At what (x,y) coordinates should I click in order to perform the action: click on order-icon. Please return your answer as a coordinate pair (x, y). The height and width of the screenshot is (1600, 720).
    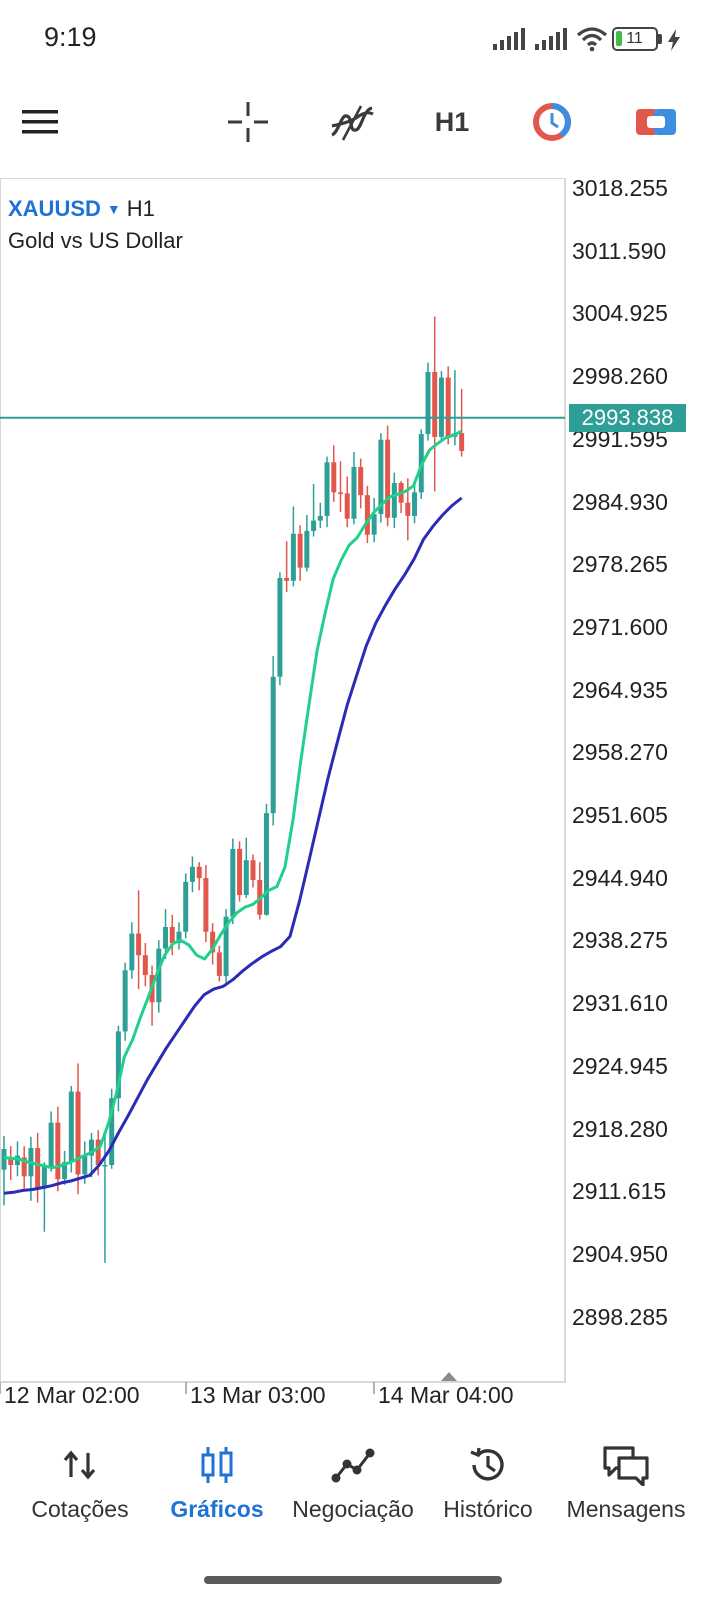
    Looking at the image, I should click on (656, 122).